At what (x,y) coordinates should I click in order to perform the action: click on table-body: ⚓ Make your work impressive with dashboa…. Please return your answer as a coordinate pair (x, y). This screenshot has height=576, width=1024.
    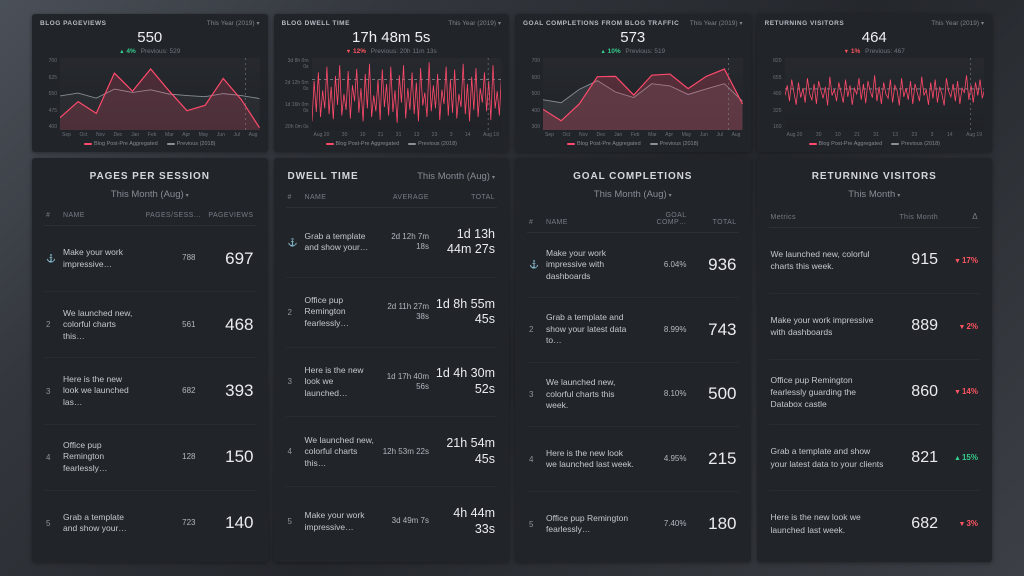
    Looking at the image, I should click on (633, 394).